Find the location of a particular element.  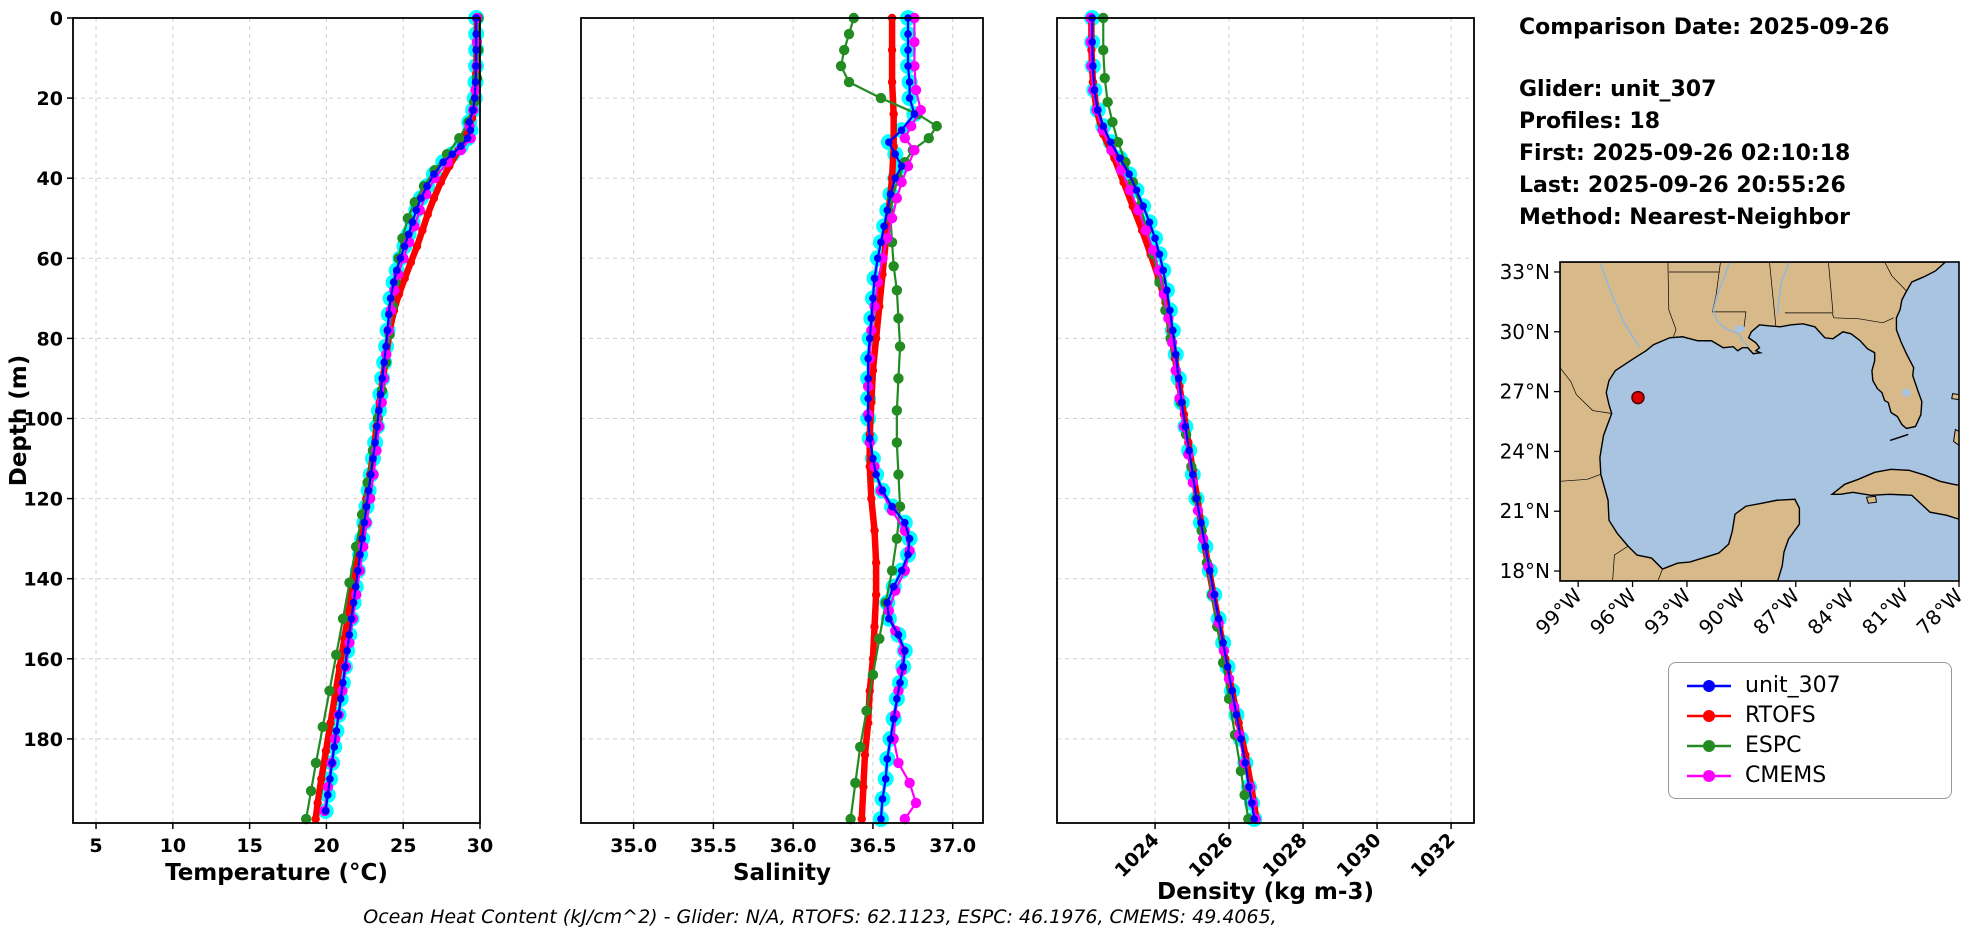

y-tick-label: 100 is located at coordinates (43, 419).